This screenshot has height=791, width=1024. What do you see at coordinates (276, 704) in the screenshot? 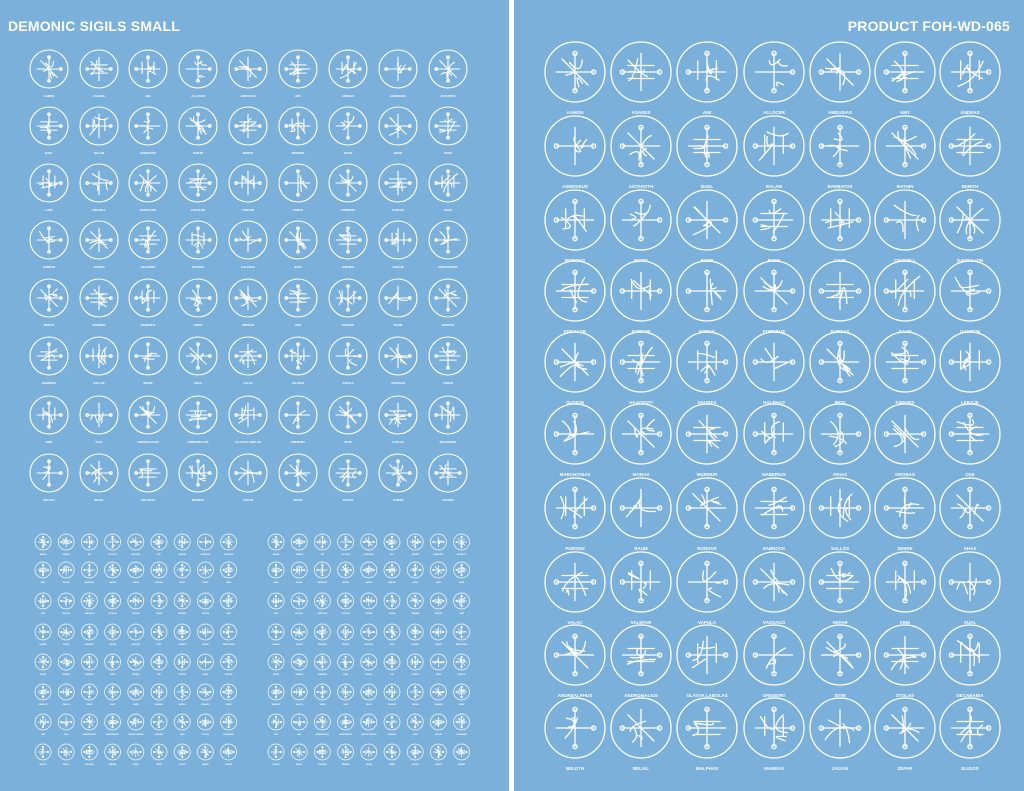
I see `sigil-name-label: SABNOCK` at bounding box center [276, 704].